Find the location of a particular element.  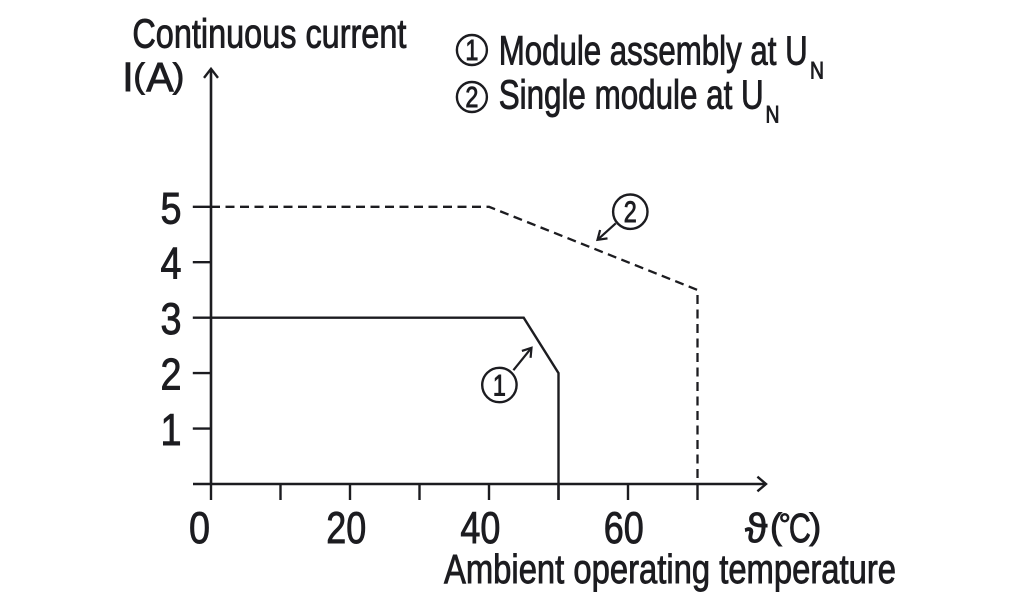

svg-text: Single module at U is located at coordinates (631, 95).